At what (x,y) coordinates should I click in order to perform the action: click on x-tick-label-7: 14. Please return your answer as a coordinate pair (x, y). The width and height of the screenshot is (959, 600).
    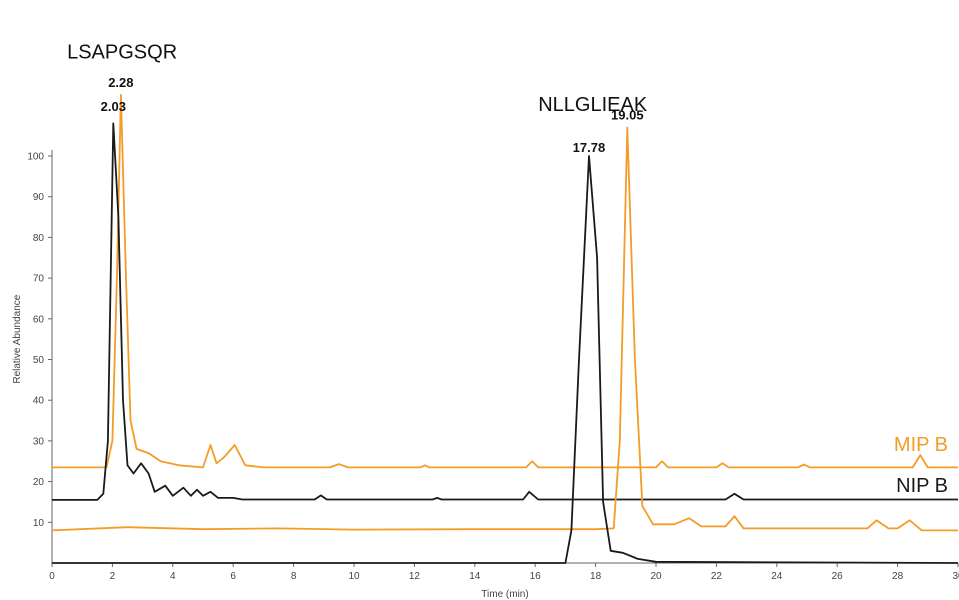
    Looking at the image, I should click on (475, 576).